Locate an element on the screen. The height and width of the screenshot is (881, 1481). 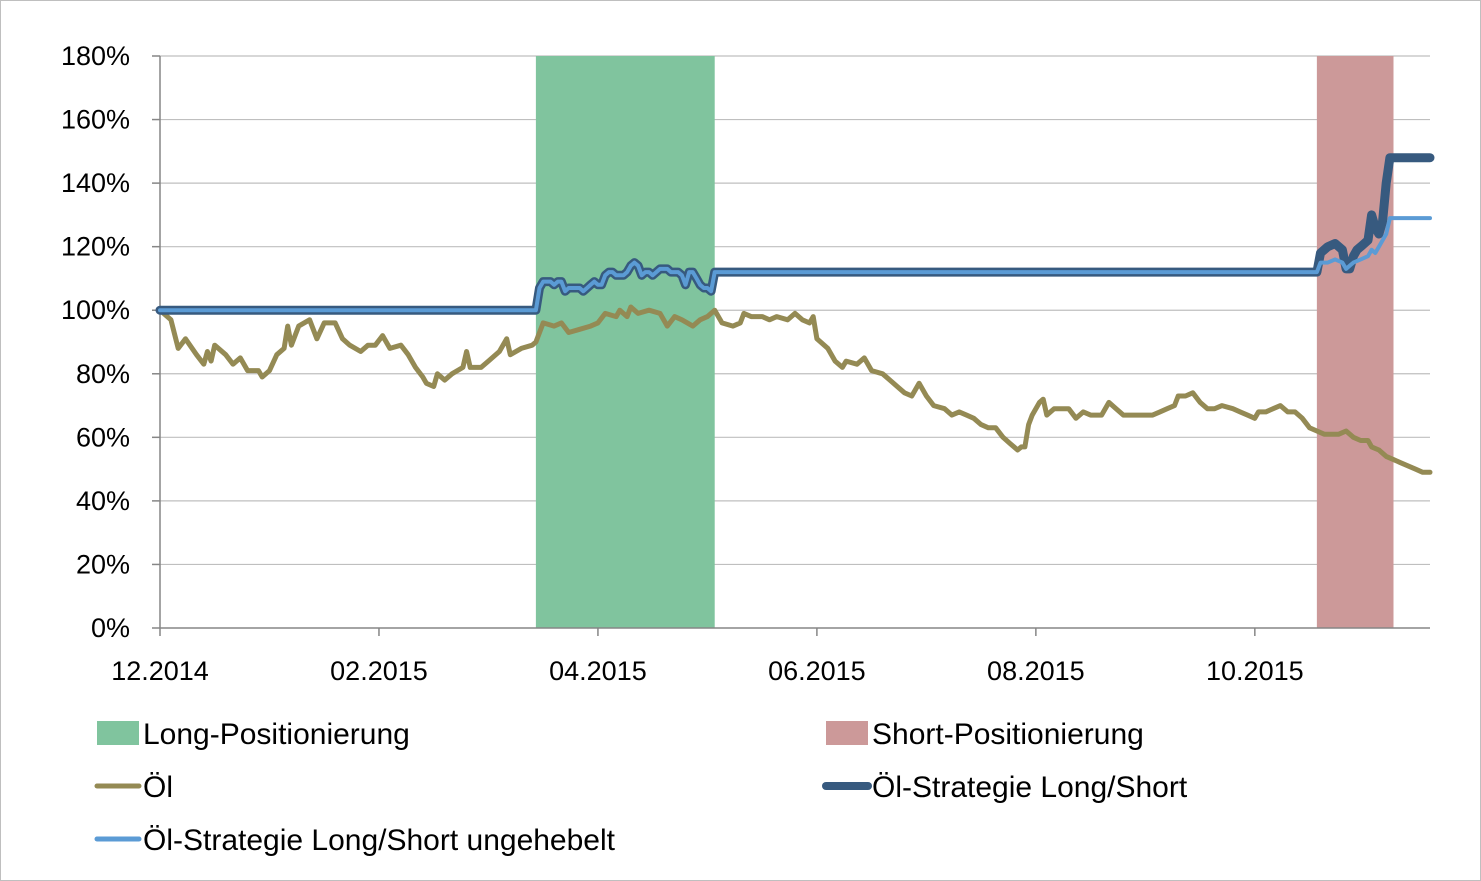
x-tick-label: 02.2015 is located at coordinates (379, 671).